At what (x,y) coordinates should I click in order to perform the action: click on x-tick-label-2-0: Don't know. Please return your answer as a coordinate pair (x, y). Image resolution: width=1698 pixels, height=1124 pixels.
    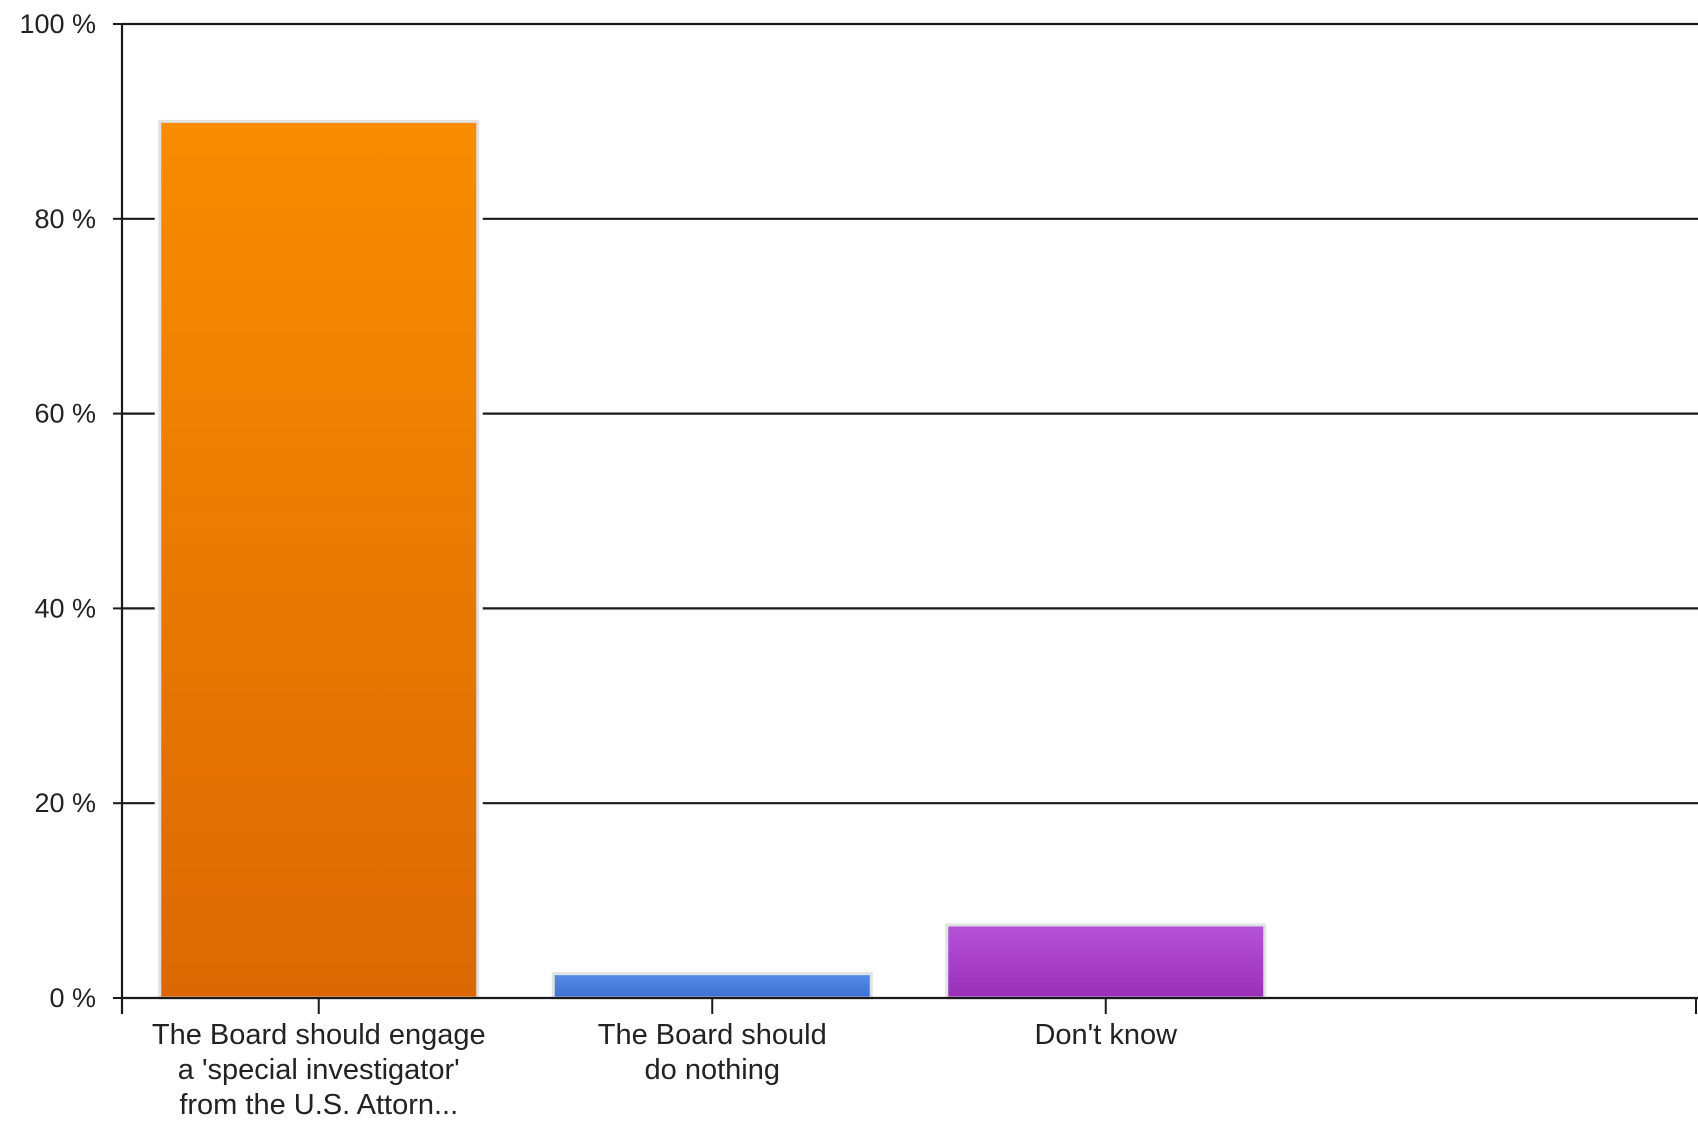
    Looking at the image, I should click on (1106, 1035).